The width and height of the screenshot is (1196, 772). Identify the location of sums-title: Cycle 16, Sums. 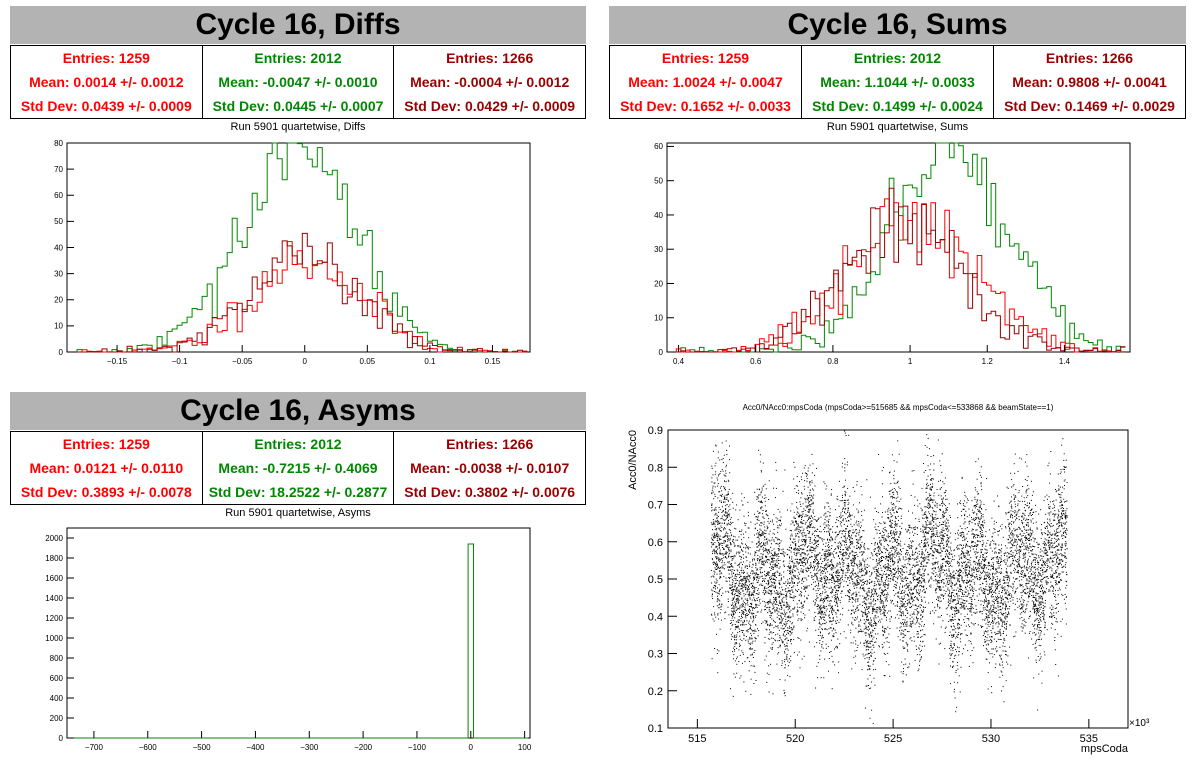
(897, 25).